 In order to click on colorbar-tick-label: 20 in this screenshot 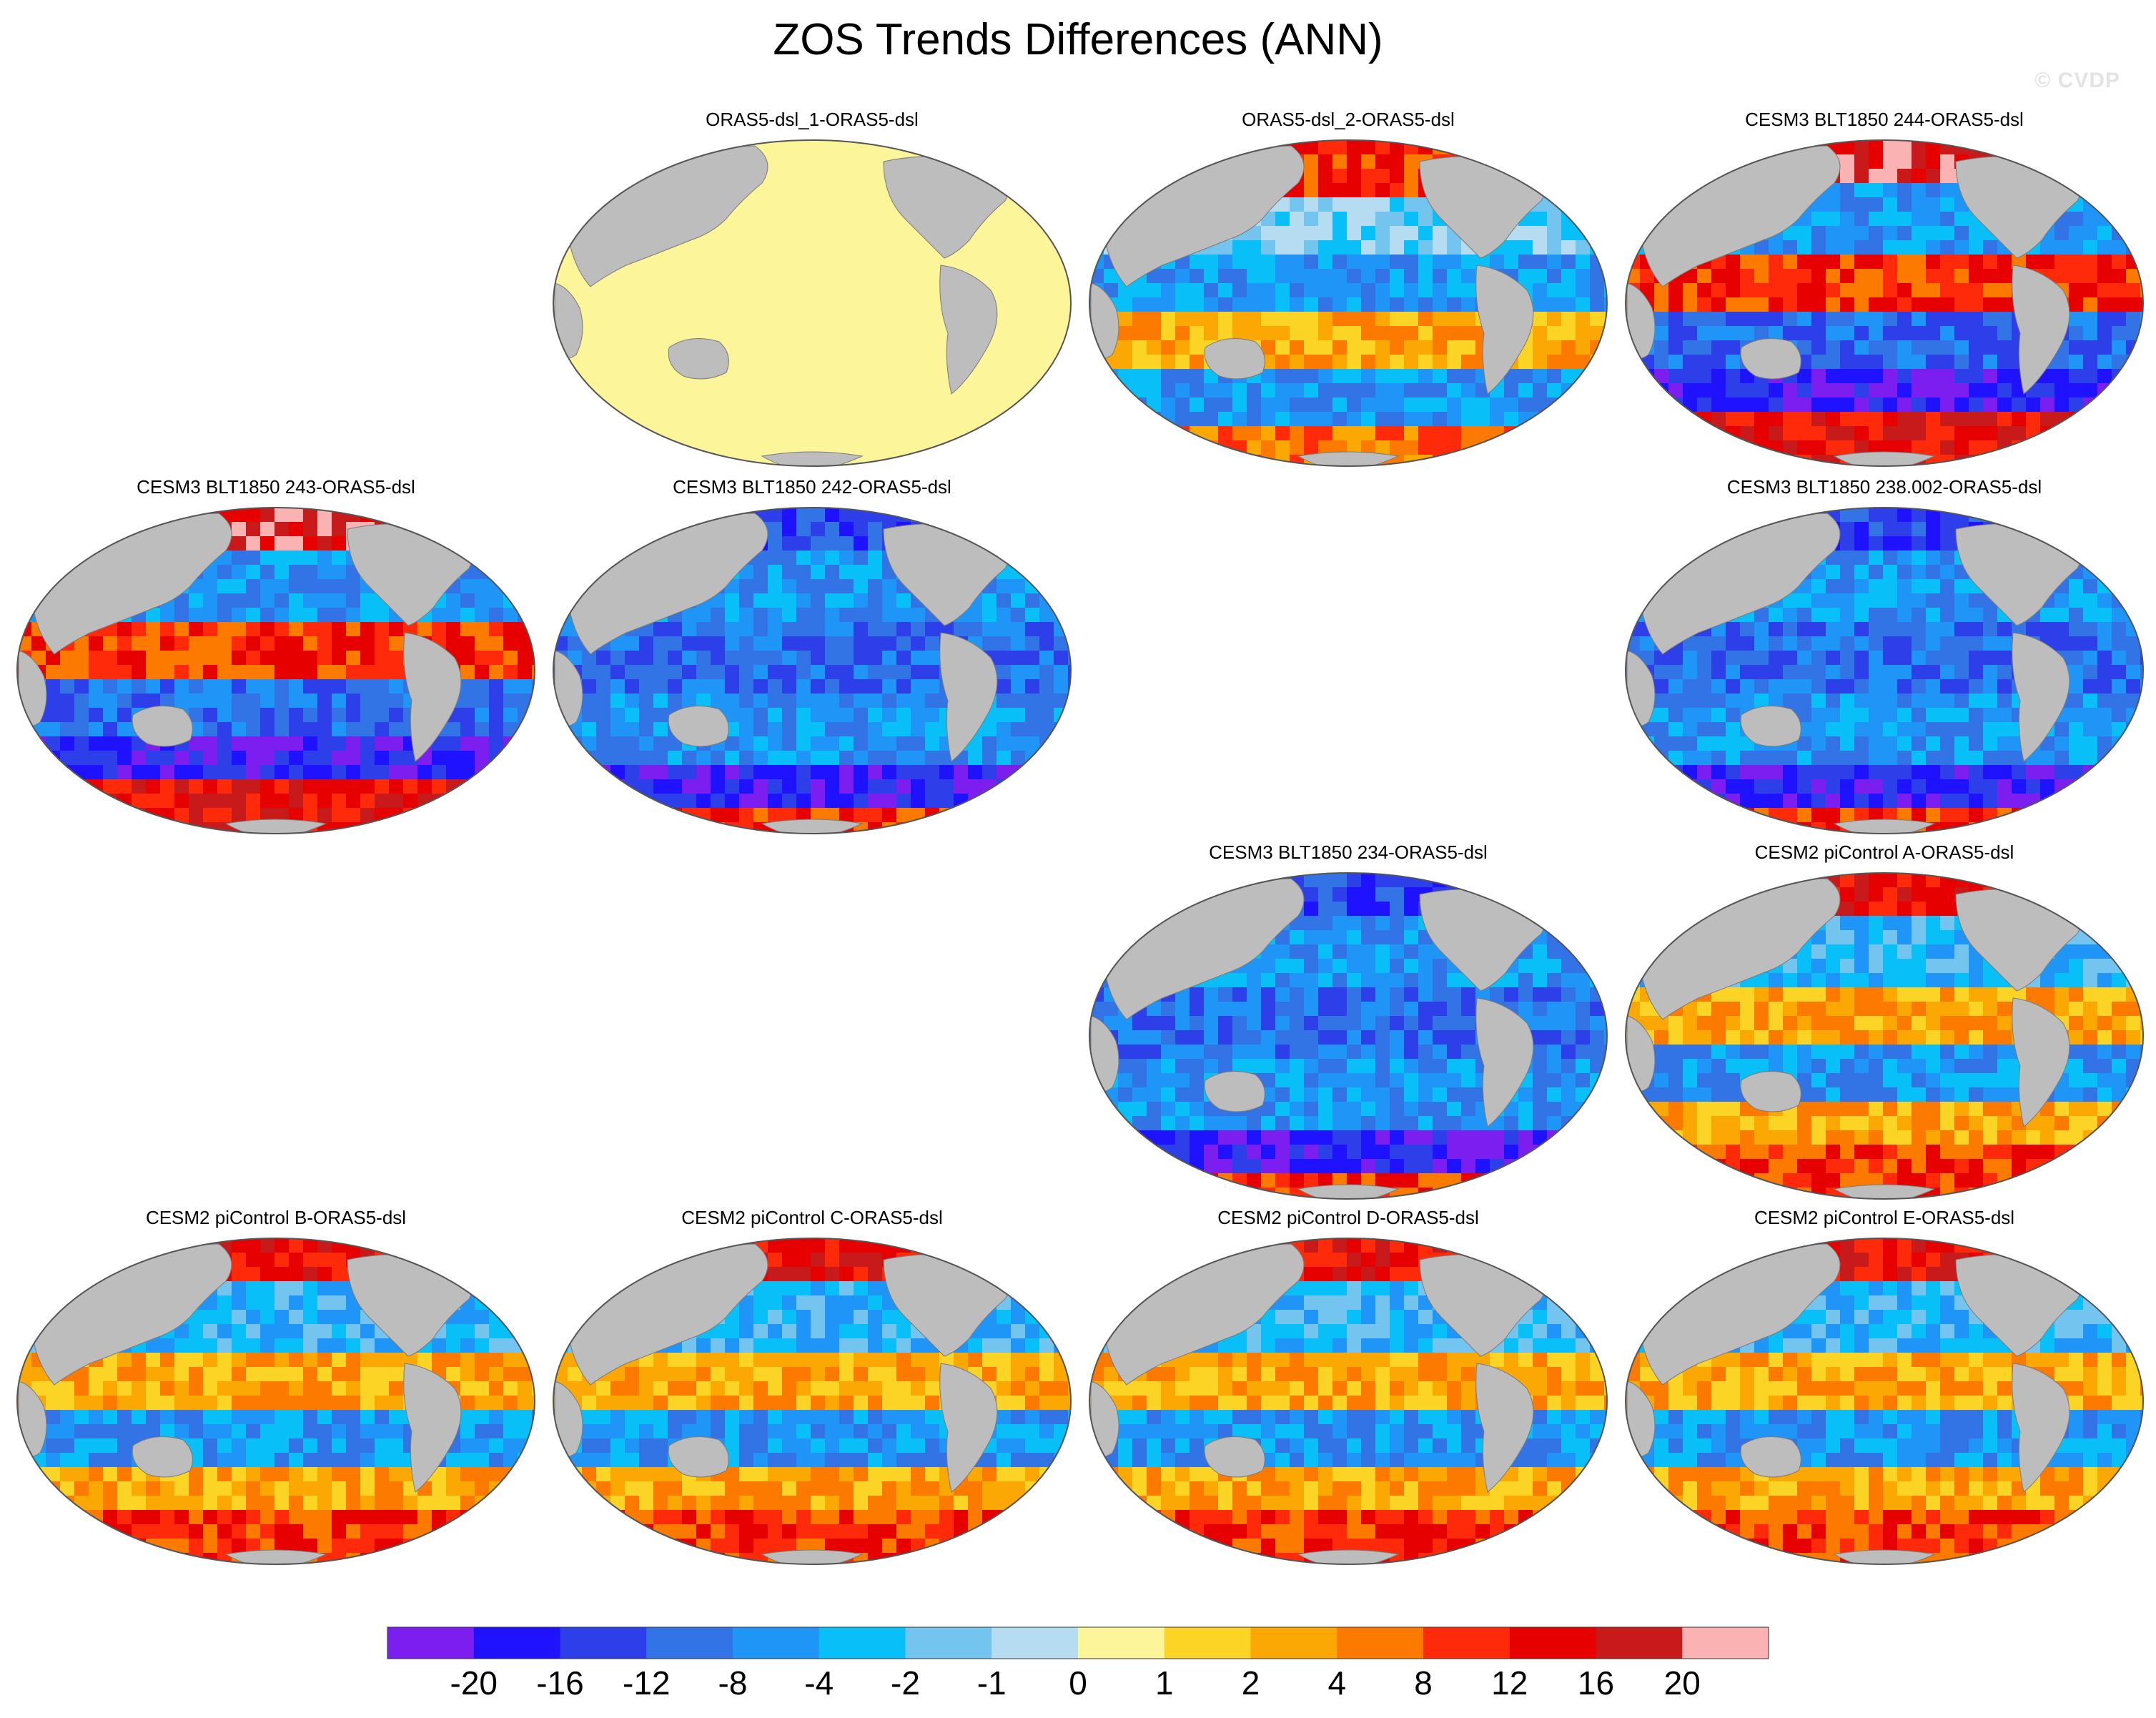, I will do `click(1682, 1683)`.